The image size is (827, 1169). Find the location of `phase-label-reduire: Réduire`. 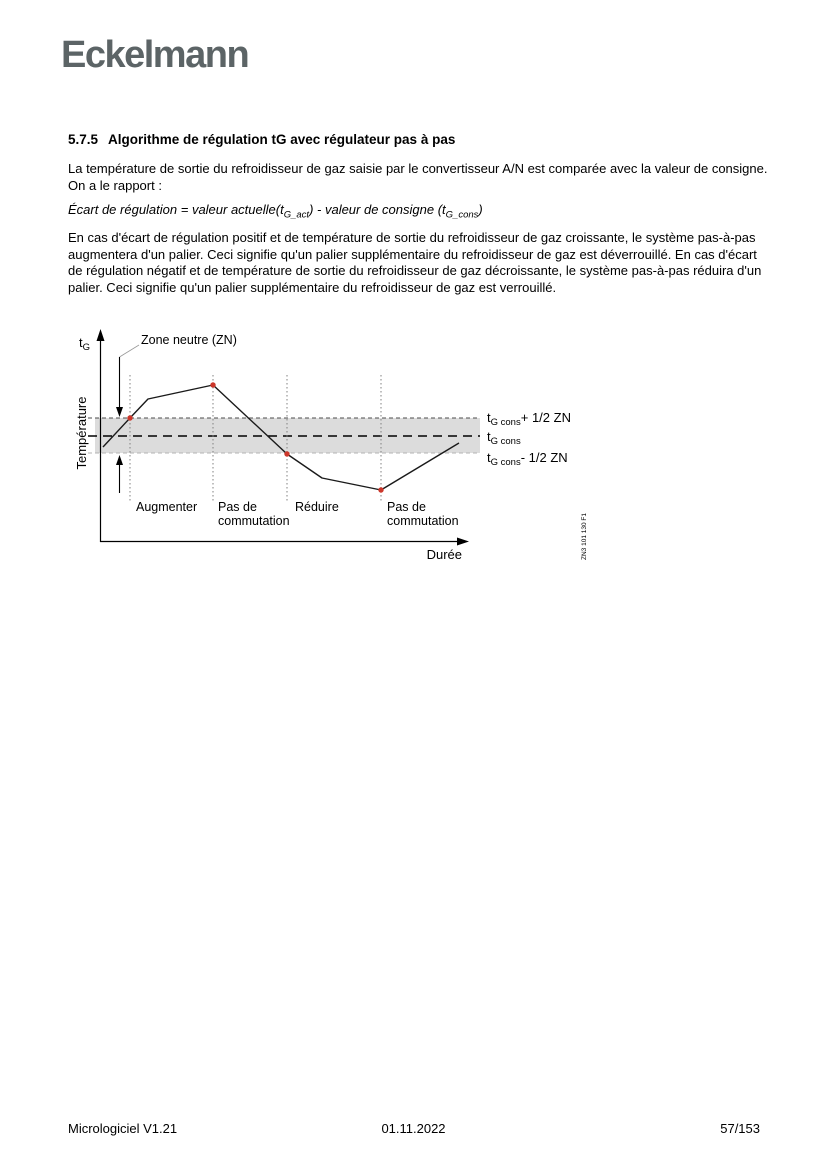

phase-label-reduire: Réduire is located at coordinates (317, 507).